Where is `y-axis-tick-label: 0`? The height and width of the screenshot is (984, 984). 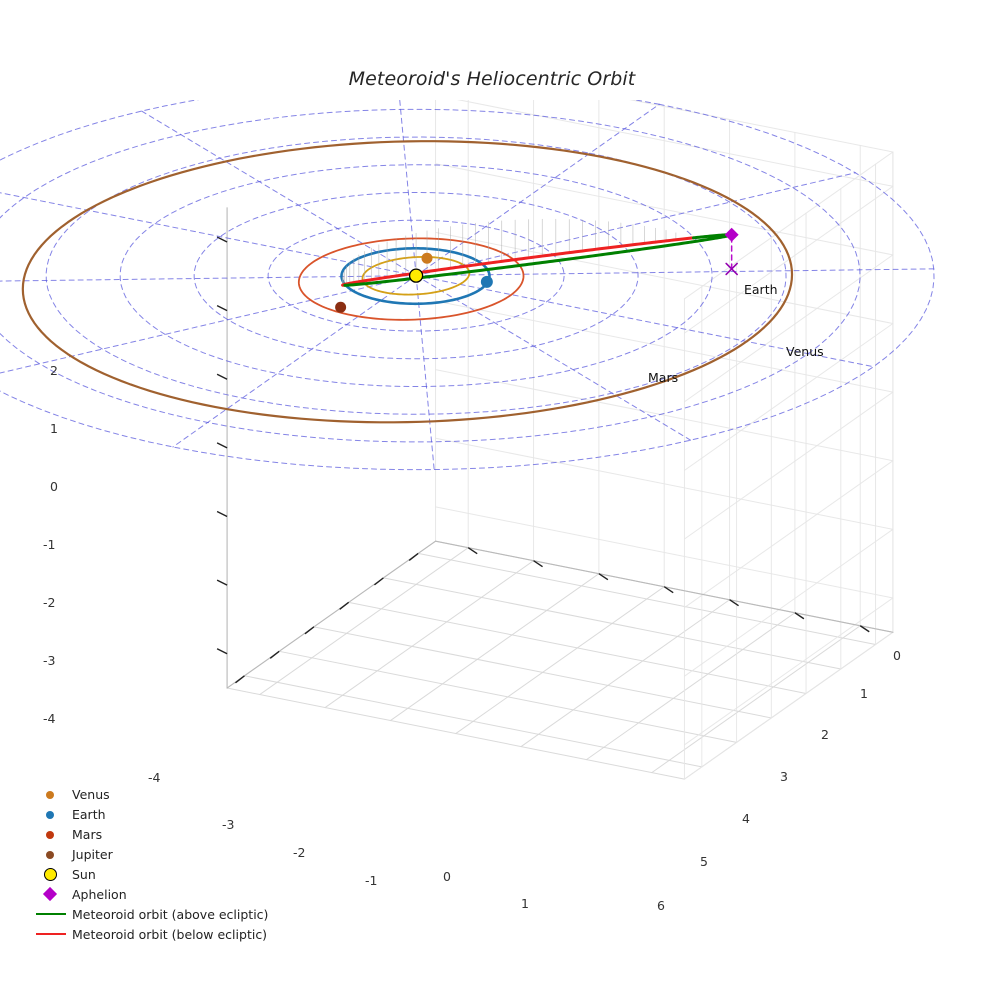
y-axis-tick-label: 0 is located at coordinates (897, 655).